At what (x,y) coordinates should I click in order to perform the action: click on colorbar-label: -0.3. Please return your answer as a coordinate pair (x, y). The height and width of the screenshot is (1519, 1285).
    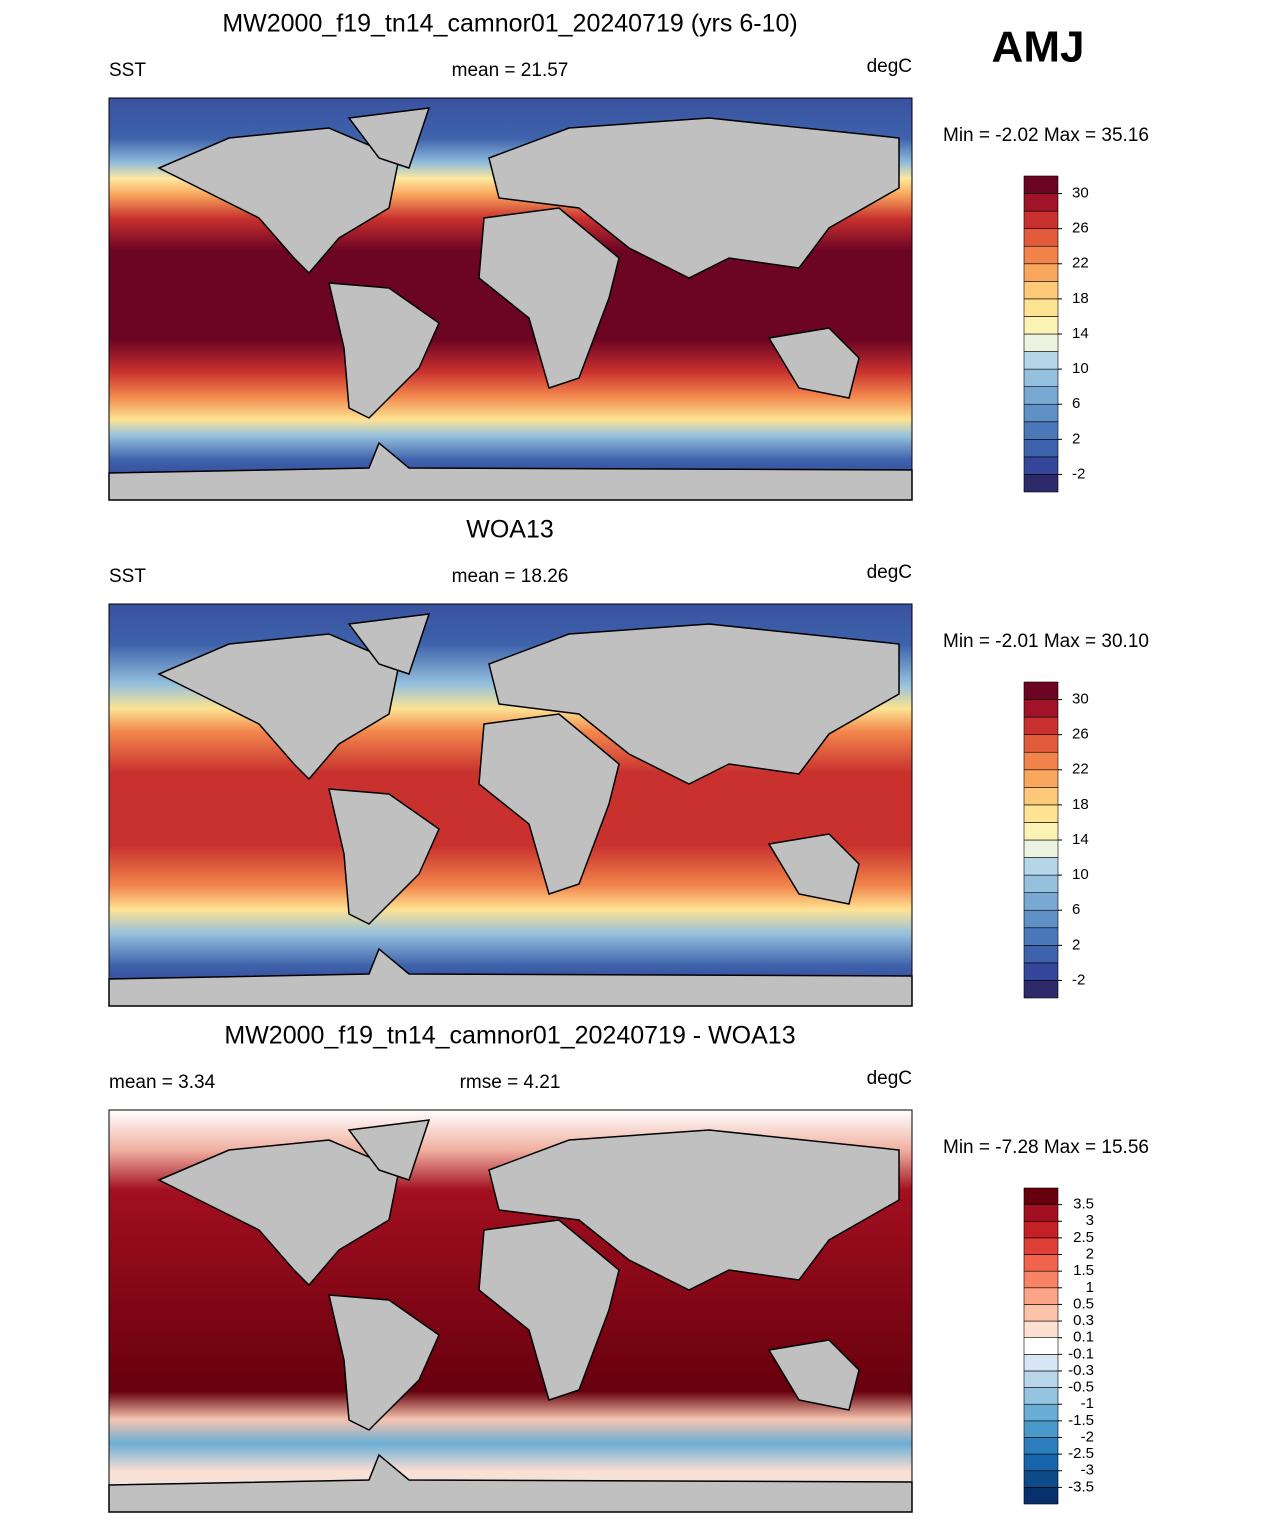
    Looking at the image, I should click on (1081, 1370).